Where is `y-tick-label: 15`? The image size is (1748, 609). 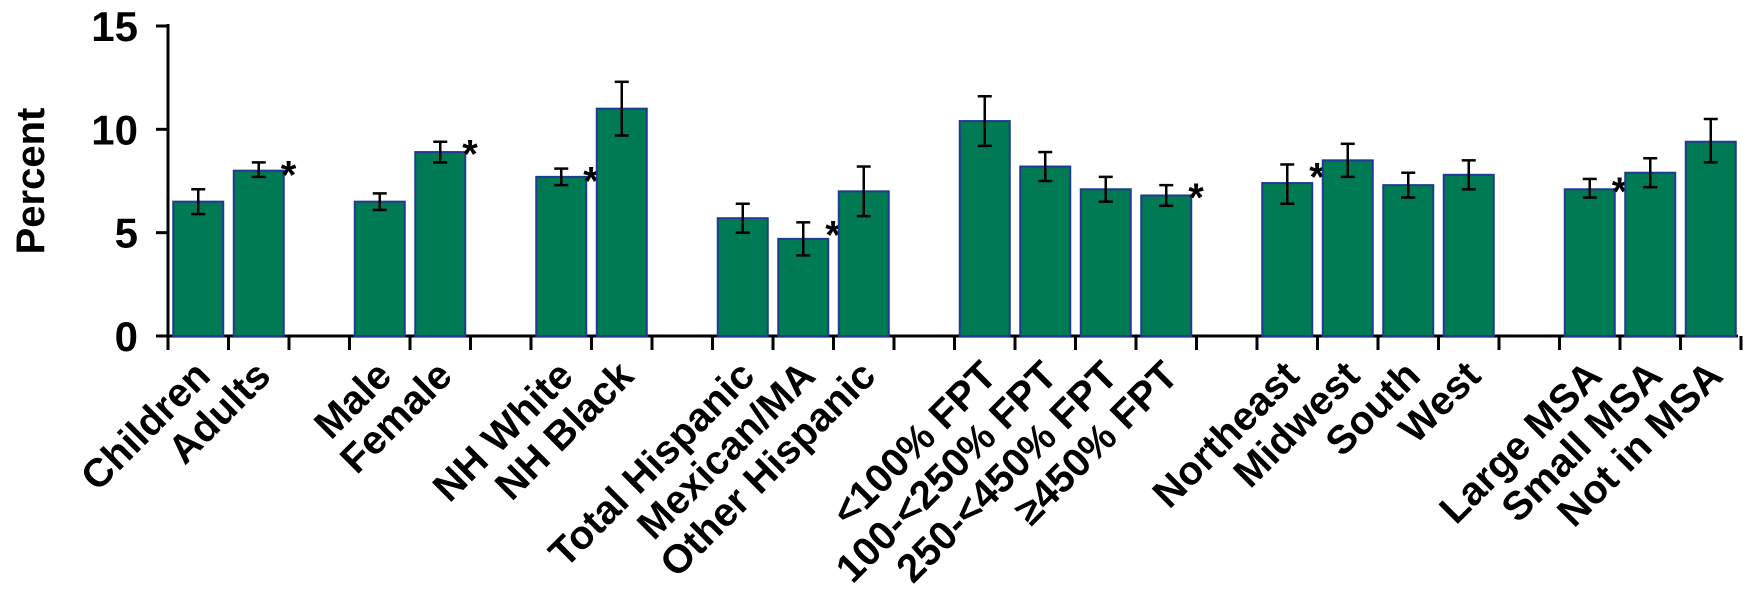 y-tick-label: 15 is located at coordinates (114, 26).